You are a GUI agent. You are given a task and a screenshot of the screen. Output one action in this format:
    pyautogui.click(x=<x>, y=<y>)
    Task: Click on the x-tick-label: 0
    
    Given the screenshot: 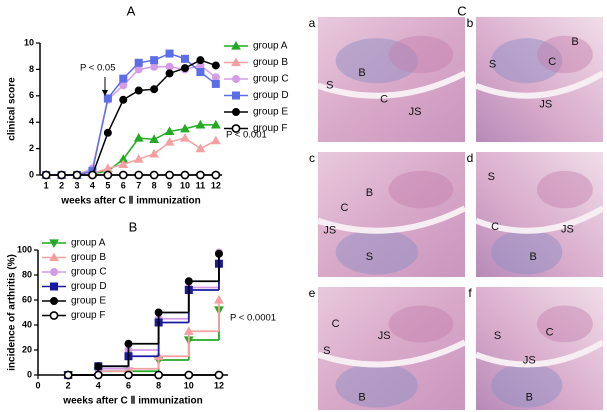 What is the action you would take?
    pyautogui.click(x=37, y=385)
    